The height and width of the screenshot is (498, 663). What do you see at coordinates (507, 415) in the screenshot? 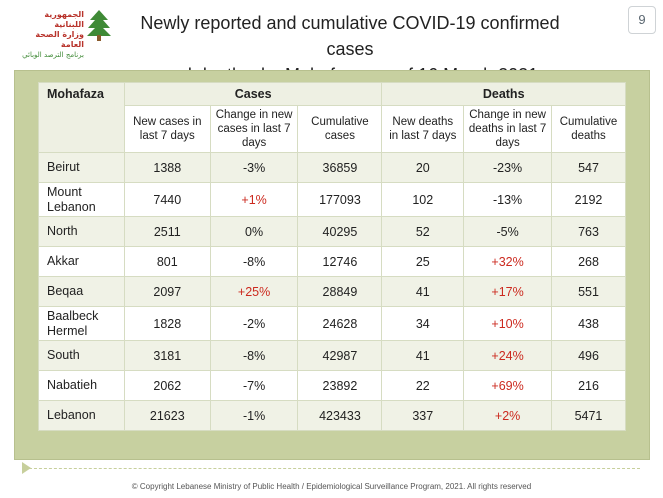
I see `table-cell: +2%` at bounding box center [507, 415].